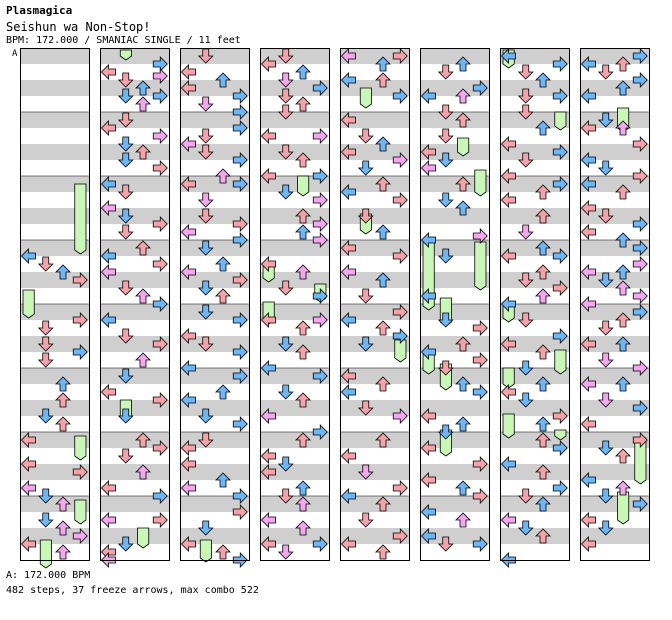  I want to click on artist-name: Plasmagica, so click(39, 10).